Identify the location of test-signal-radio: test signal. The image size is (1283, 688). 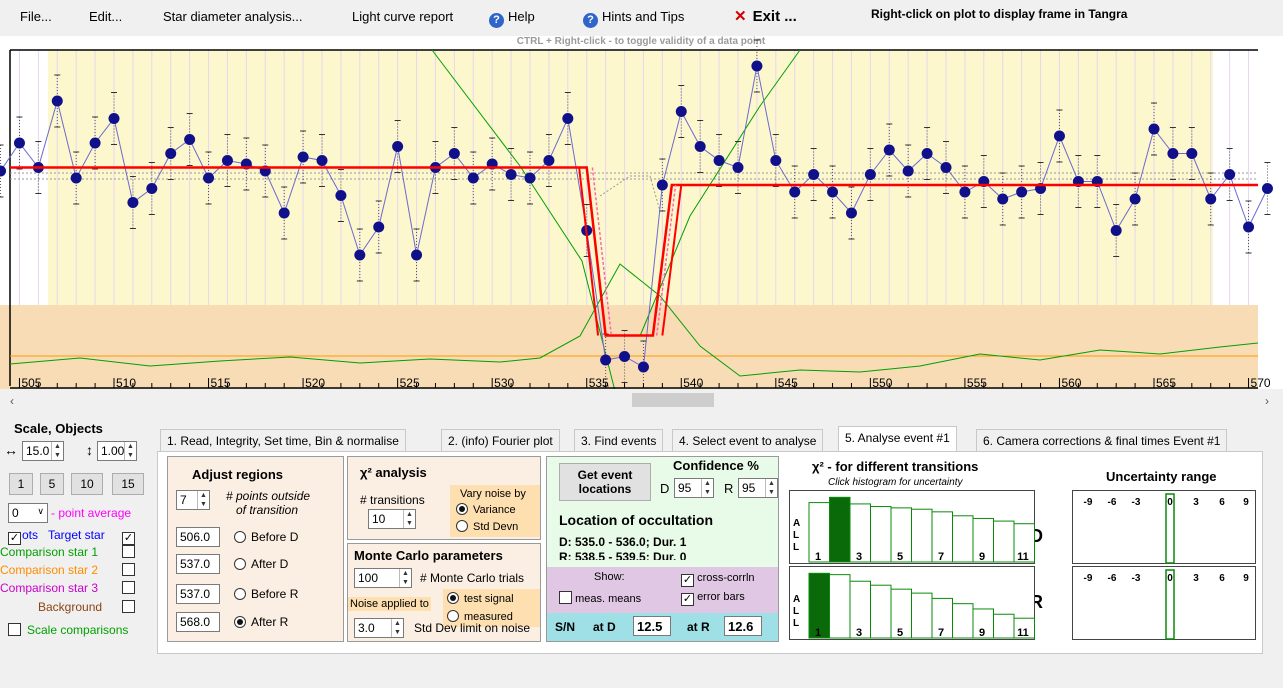
(480, 598).